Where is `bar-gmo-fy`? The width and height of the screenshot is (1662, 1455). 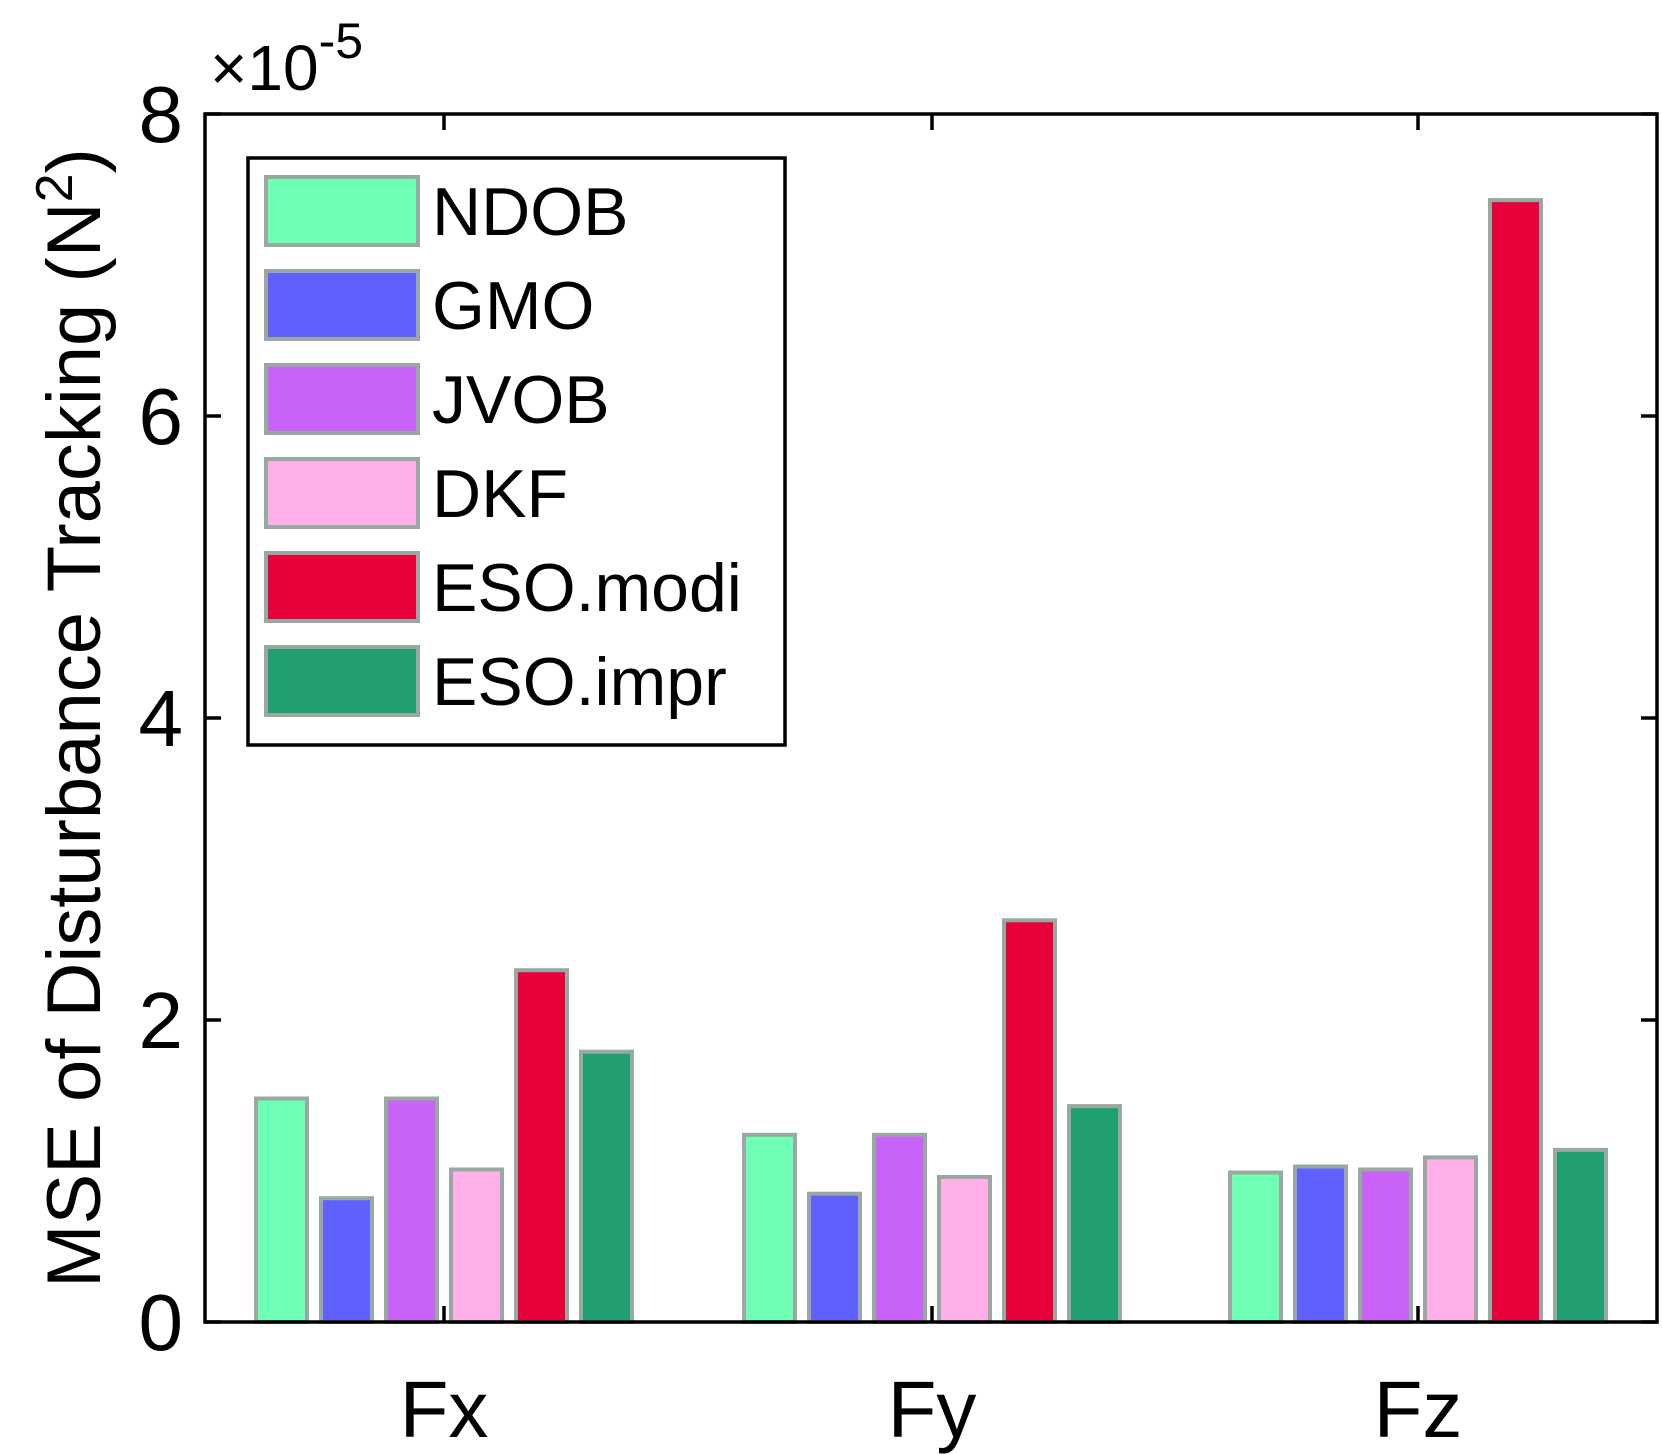 bar-gmo-fy is located at coordinates (834, 1257).